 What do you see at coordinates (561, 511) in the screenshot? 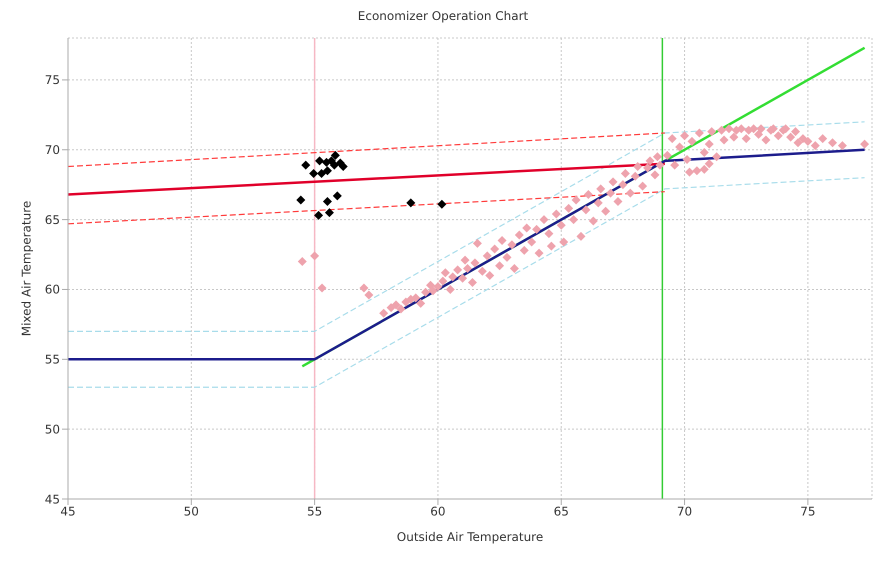
I see `x-tick-label: 65` at bounding box center [561, 511].